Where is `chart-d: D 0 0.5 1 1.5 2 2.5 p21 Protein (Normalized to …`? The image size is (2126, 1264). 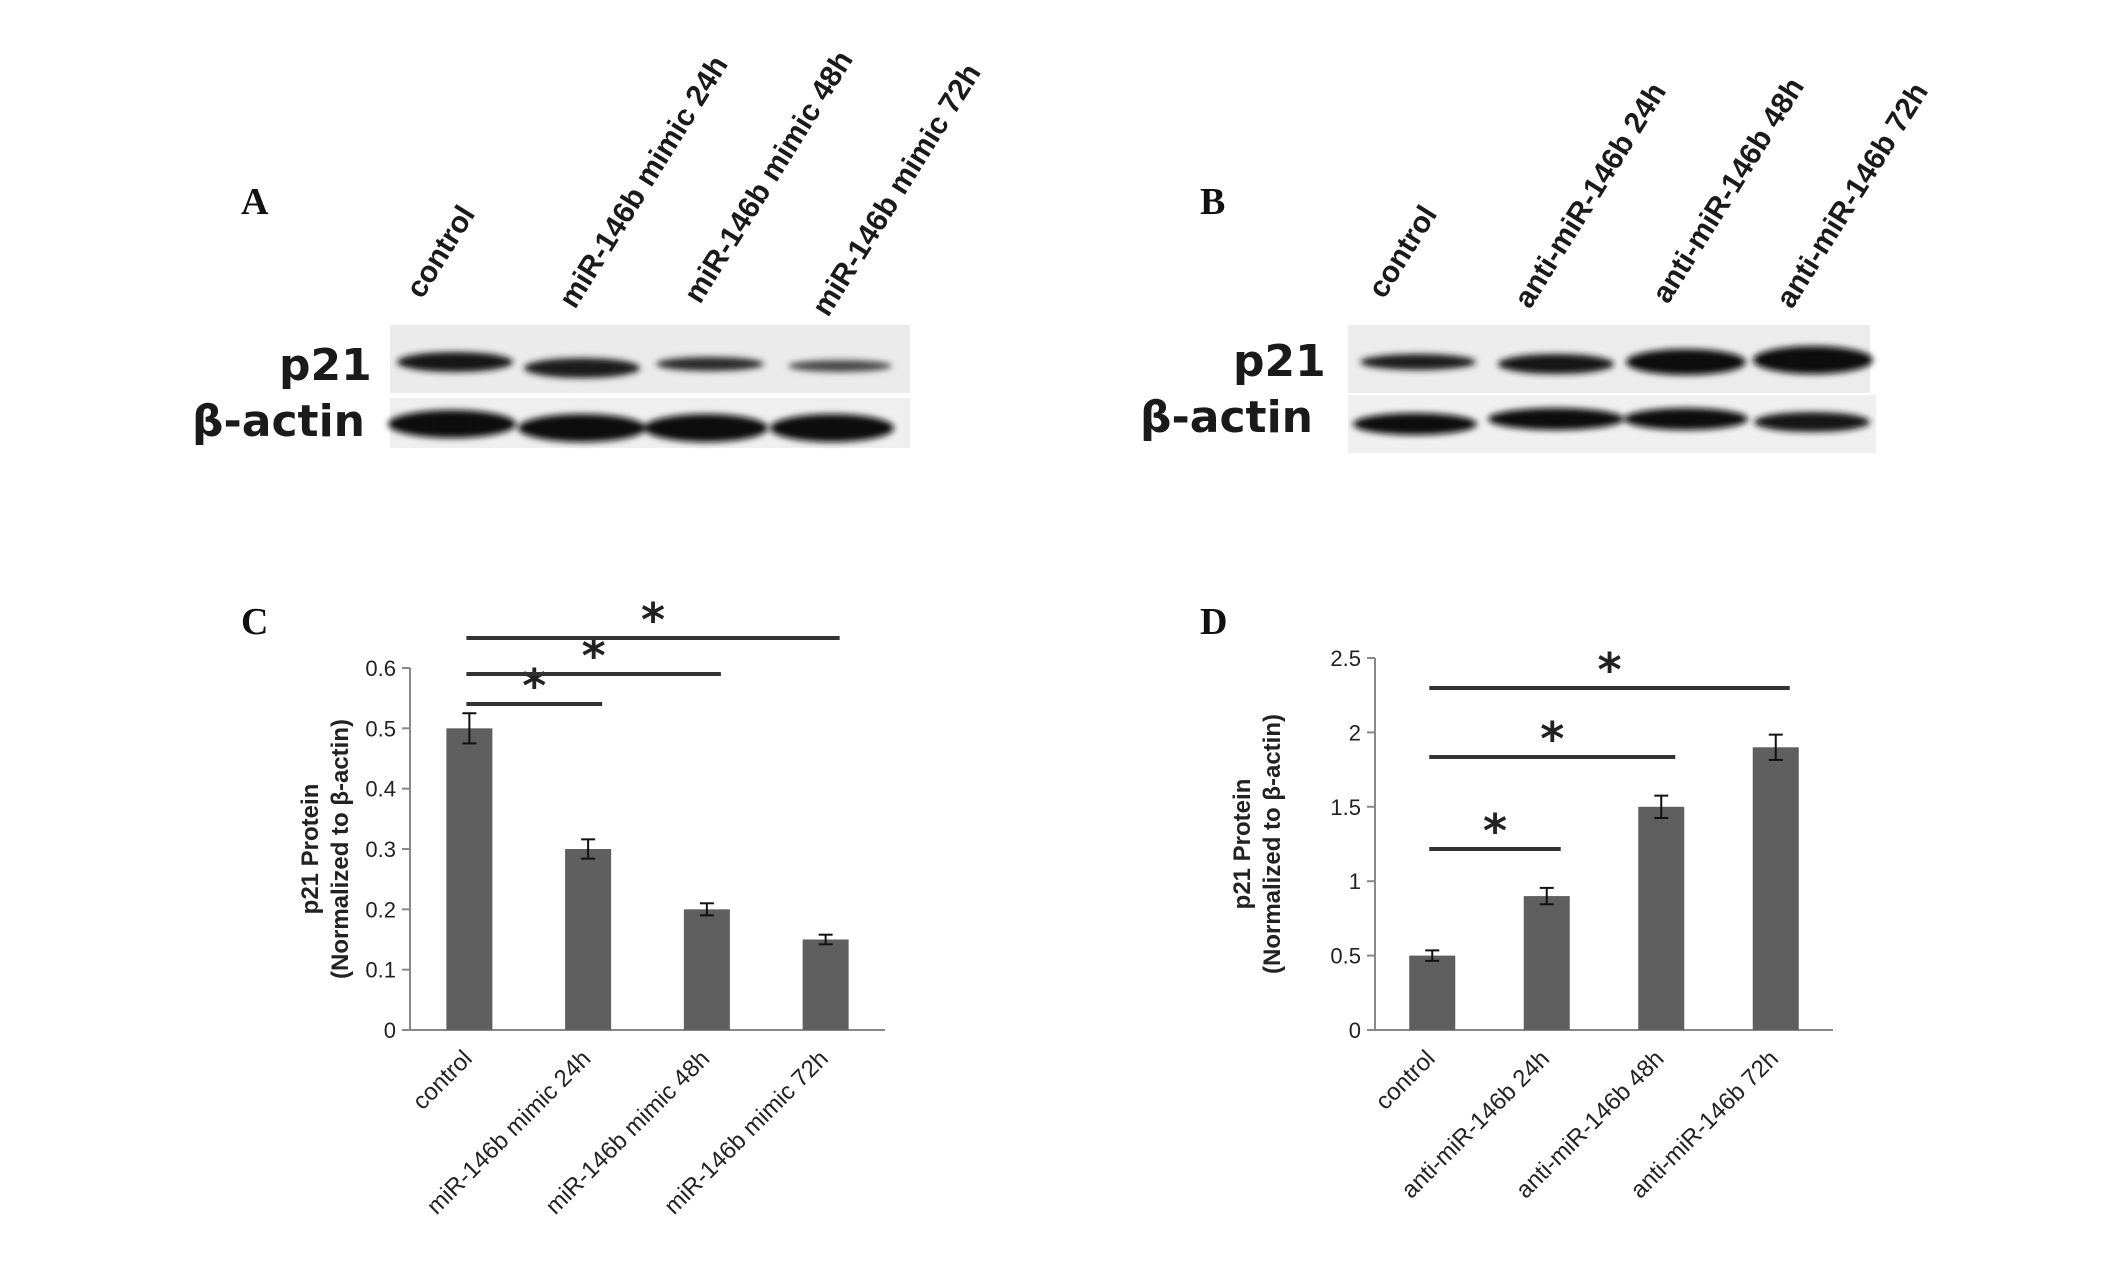 chart-d: D 0 0.5 1 1.5 2 2.5 p21 Protein (Normalized to … is located at coordinates (1516, 902).